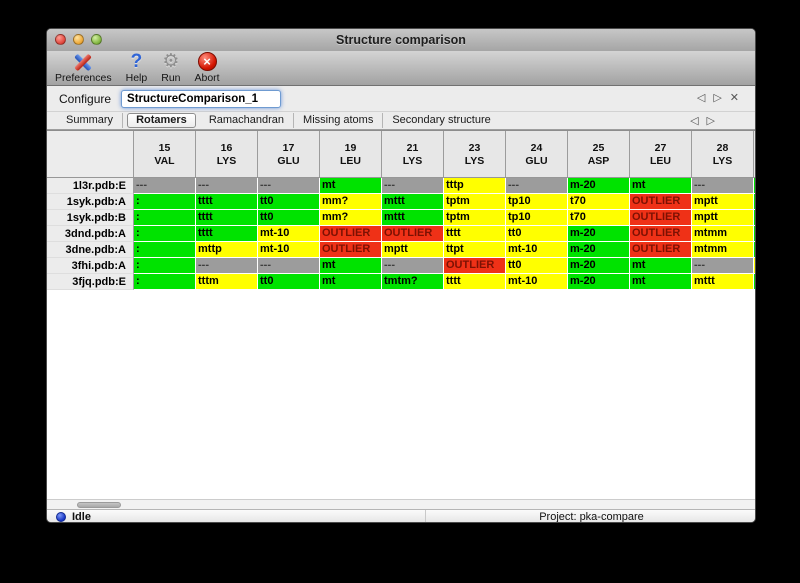 This screenshot has width=800, height=583. Describe the element at coordinates (701, 98) in the screenshot. I see `configure-prev-button: ◁` at that location.